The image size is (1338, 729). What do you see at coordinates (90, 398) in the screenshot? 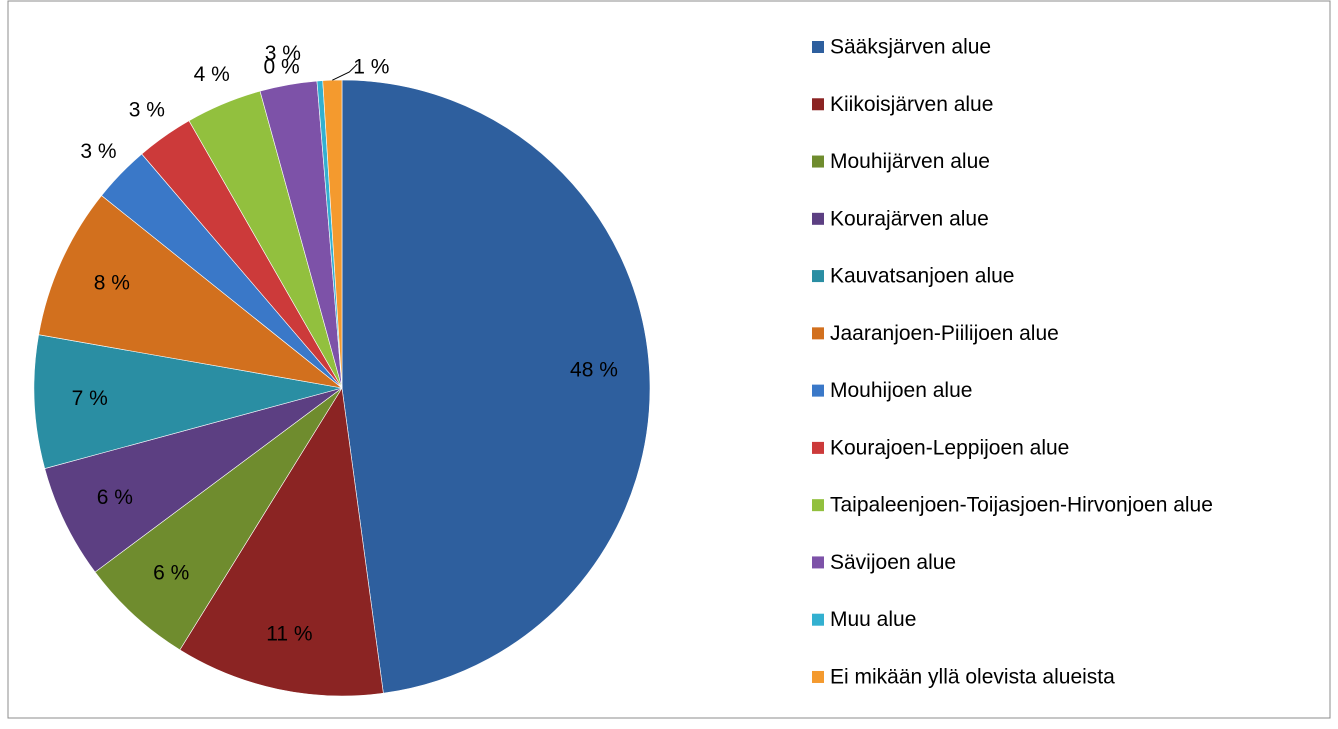
I see `data-label: 7 %` at bounding box center [90, 398].